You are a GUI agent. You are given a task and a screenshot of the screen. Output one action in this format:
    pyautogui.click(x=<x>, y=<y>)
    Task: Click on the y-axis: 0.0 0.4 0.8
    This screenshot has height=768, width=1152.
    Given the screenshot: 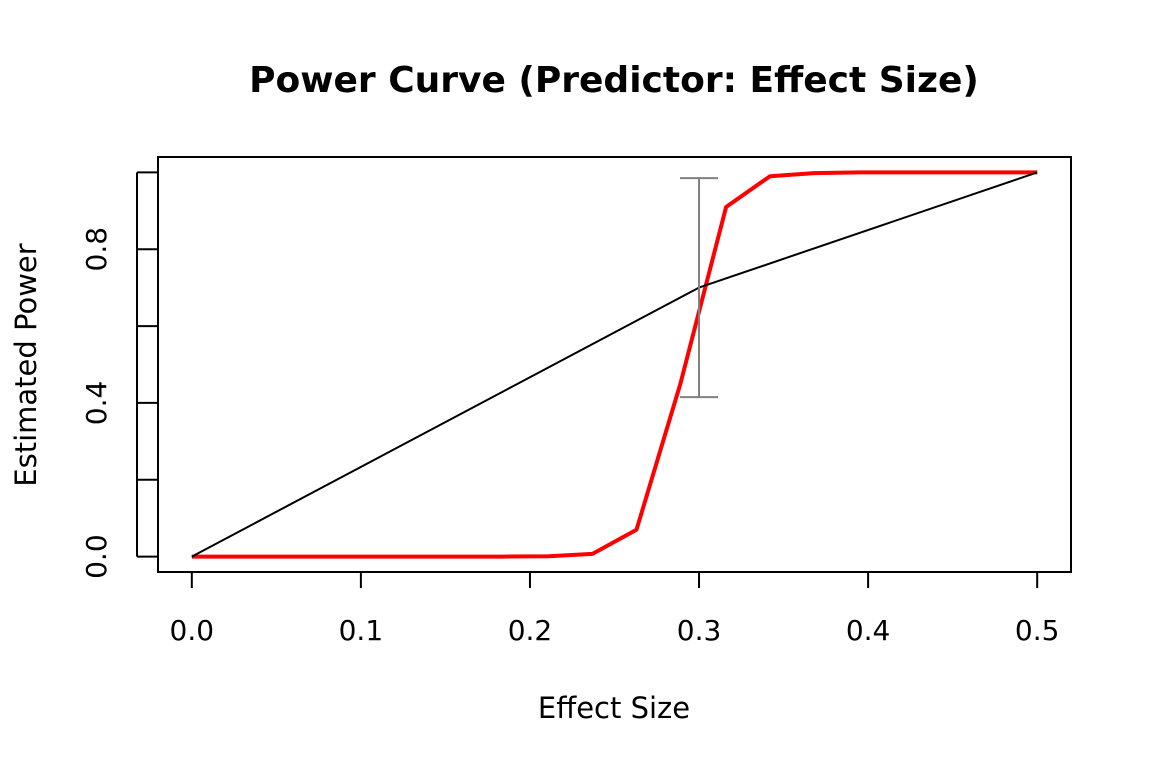 What is the action you would take?
    pyautogui.click(x=119, y=375)
    